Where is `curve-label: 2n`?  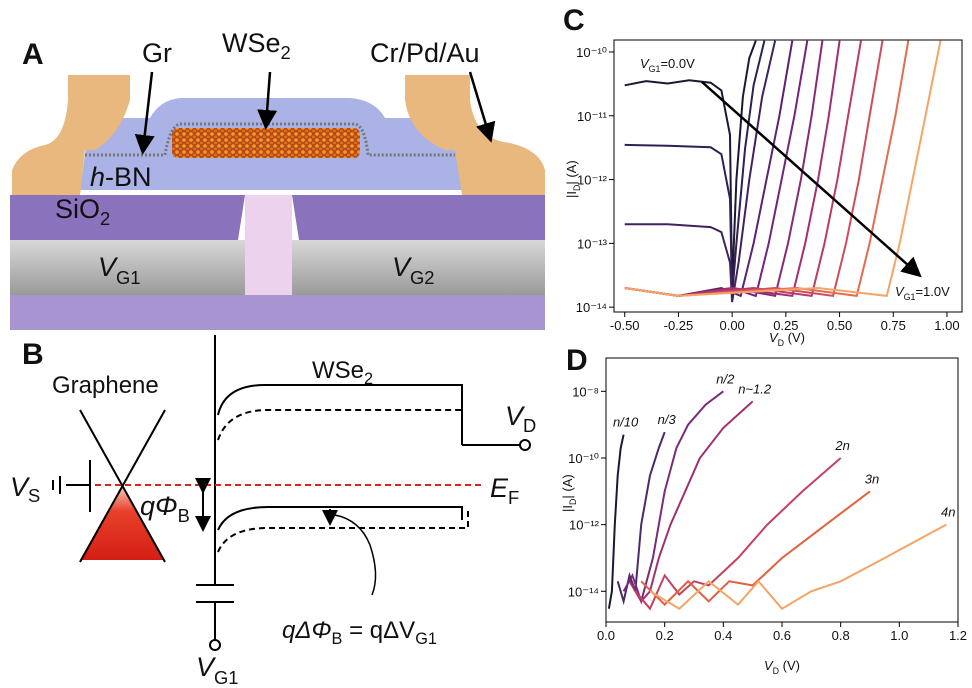 curve-label: 2n is located at coordinates (841, 445).